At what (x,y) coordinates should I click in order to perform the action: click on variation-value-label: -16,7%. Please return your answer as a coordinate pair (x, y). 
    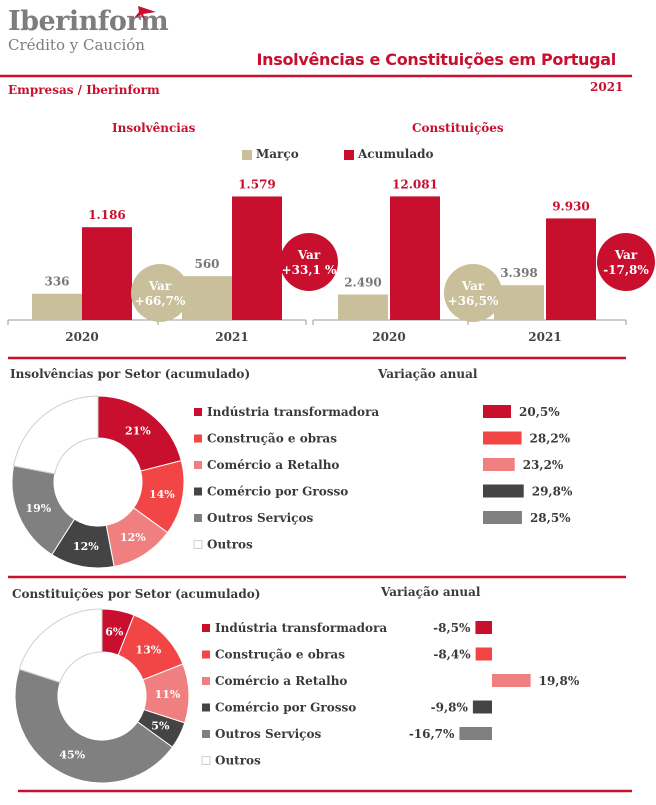
    Looking at the image, I should click on (432, 734).